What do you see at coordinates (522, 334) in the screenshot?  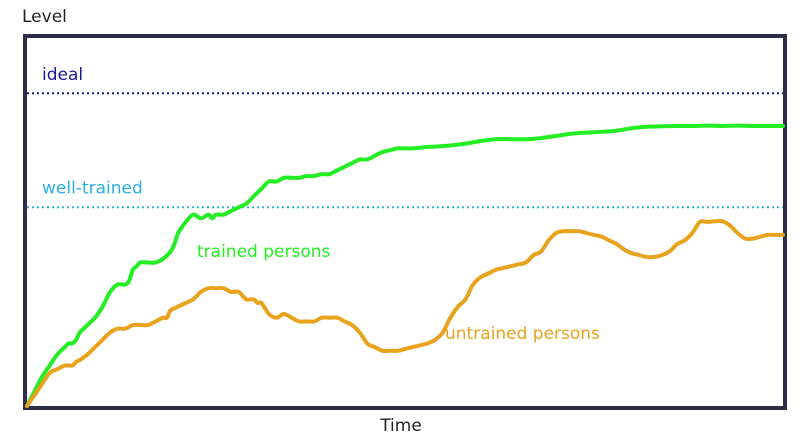 I see `series-label-untrained-persons: untrained persons` at bounding box center [522, 334].